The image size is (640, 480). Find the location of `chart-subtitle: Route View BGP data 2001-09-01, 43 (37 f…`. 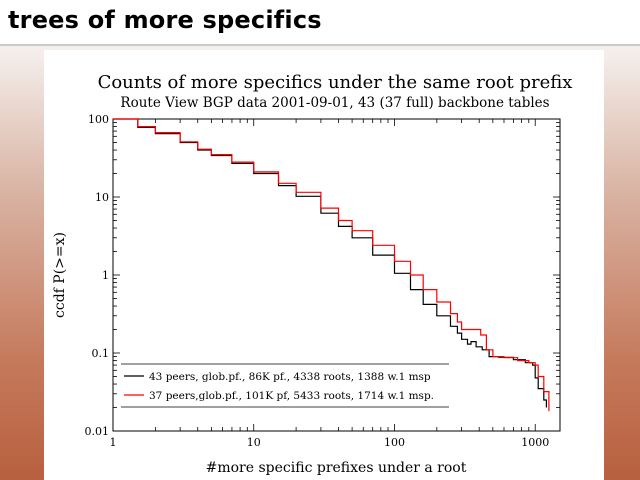

chart-subtitle: Route View BGP data 2001-09-01, 43 (37 f… is located at coordinates (334, 103).